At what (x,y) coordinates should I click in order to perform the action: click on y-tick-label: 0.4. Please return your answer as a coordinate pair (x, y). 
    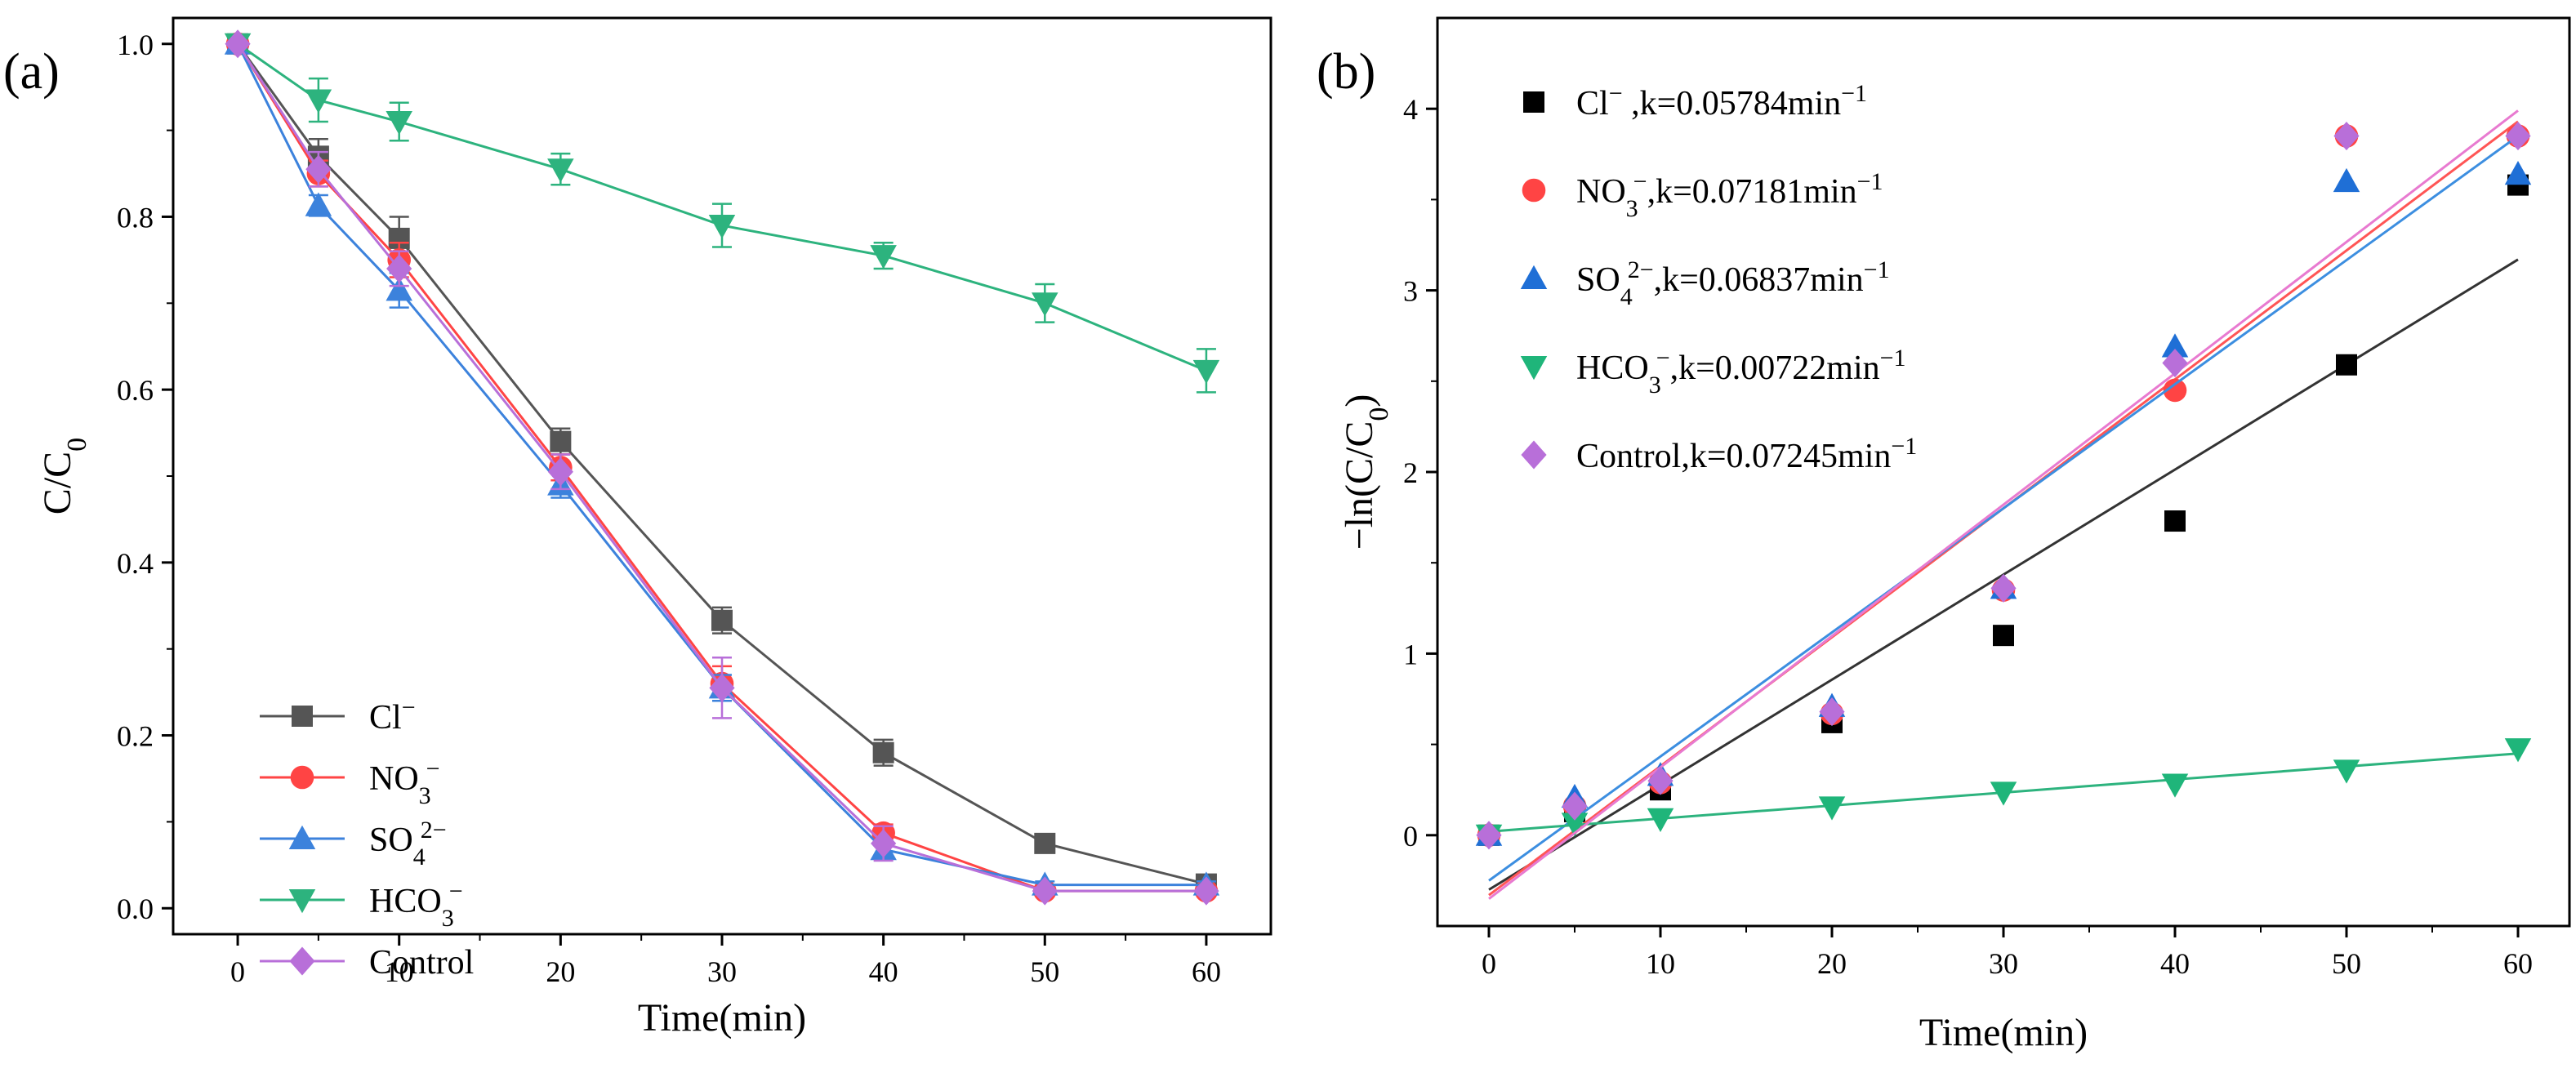
    Looking at the image, I should click on (135, 563).